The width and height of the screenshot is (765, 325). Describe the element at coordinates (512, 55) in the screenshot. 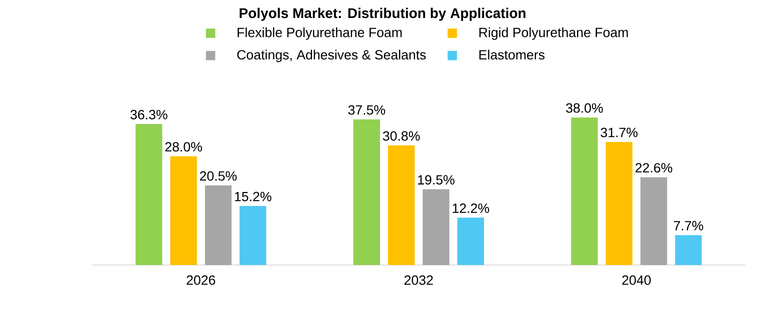

I see `legend-label: Elastomers` at that location.